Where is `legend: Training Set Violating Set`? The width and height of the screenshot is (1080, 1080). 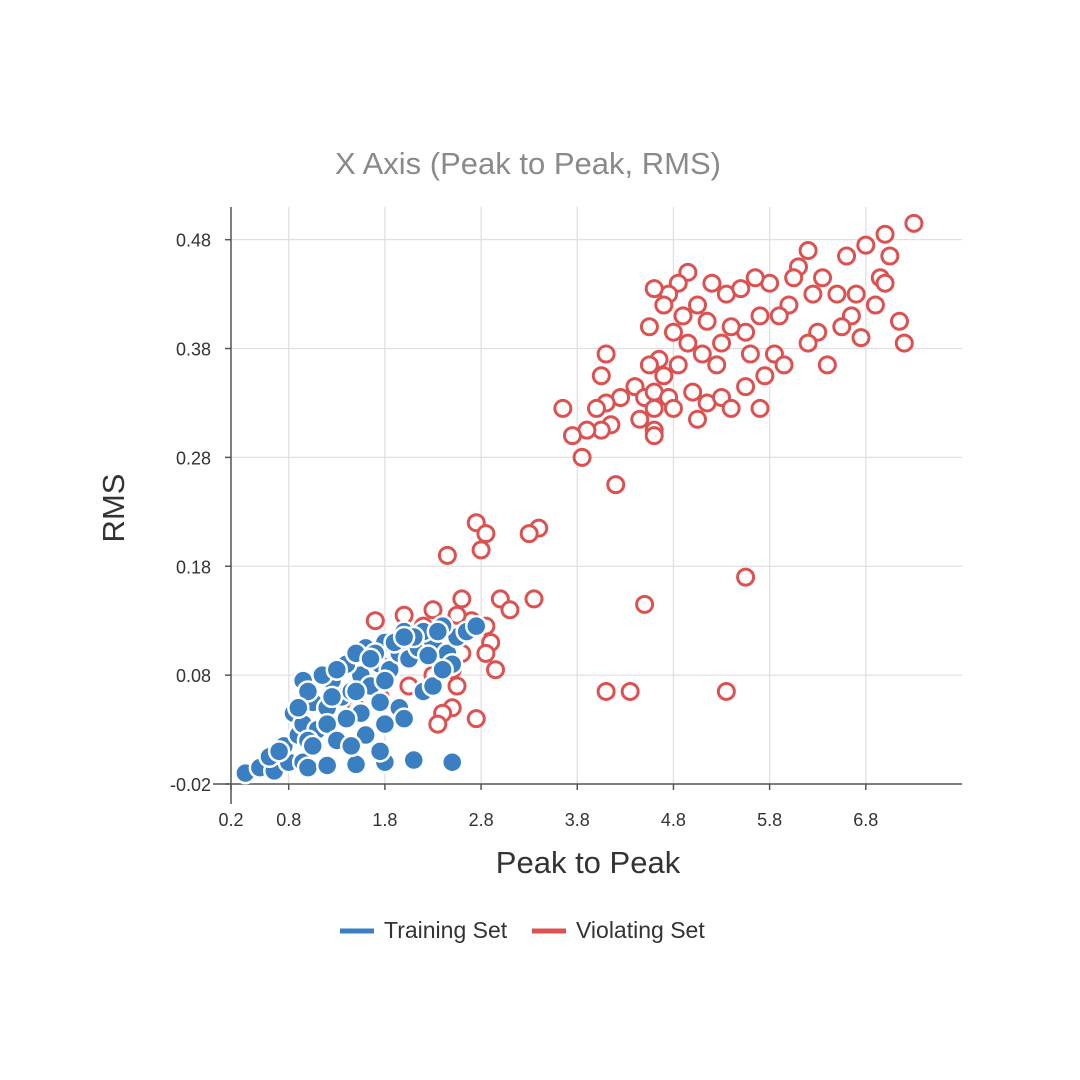 legend: Training Set Violating Set is located at coordinates (522, 930).